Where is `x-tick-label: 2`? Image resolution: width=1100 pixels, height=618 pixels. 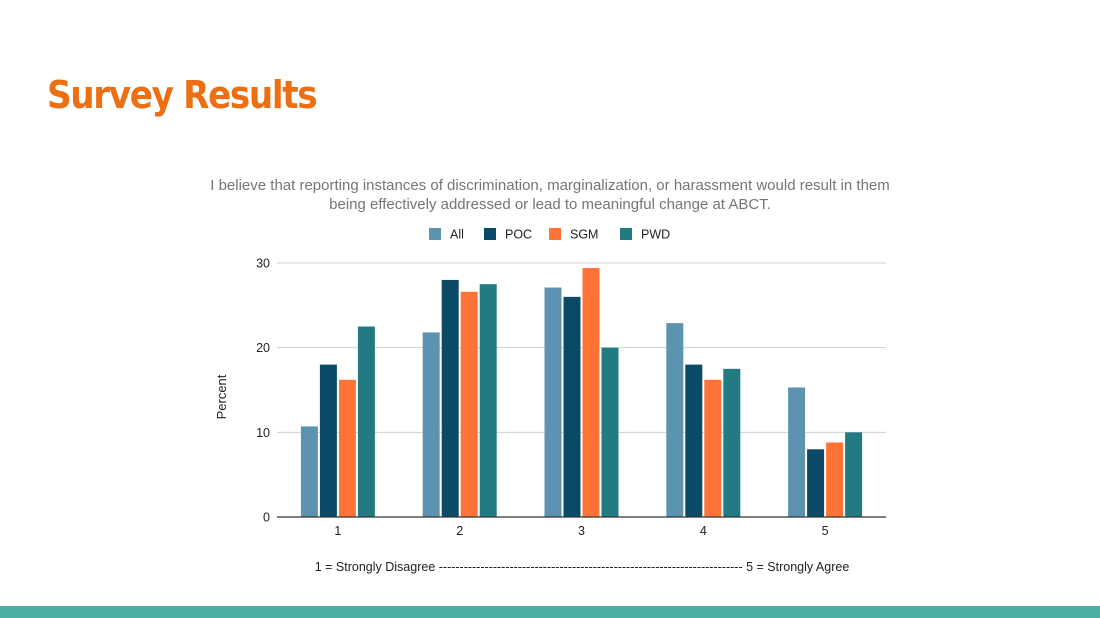
x-tick-label: 2 is located at coordinates (459, 531).